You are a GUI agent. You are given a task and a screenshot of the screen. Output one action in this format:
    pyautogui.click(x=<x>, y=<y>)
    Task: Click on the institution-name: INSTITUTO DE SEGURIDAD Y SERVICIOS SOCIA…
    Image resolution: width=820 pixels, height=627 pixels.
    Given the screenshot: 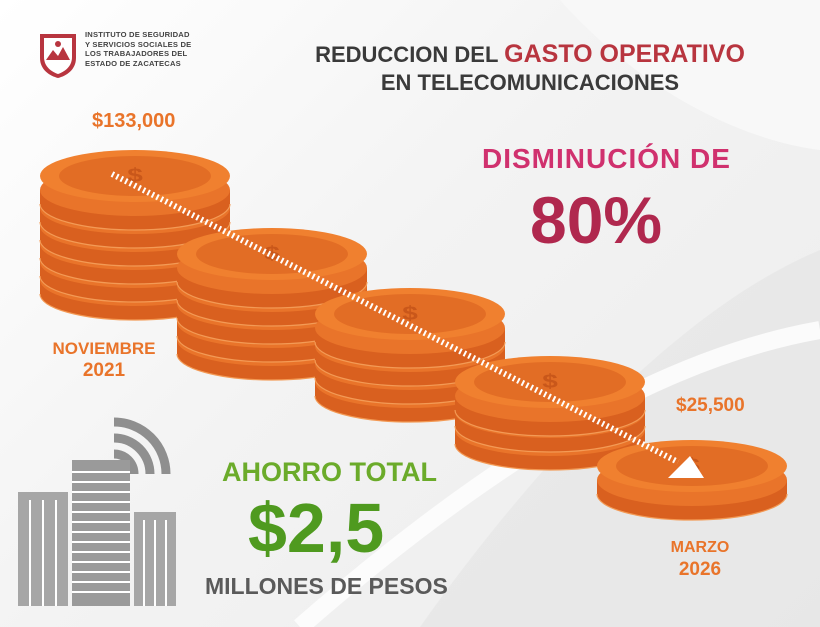 What is the action you would take?
    pyautogui.click(x=138, y=49)
    